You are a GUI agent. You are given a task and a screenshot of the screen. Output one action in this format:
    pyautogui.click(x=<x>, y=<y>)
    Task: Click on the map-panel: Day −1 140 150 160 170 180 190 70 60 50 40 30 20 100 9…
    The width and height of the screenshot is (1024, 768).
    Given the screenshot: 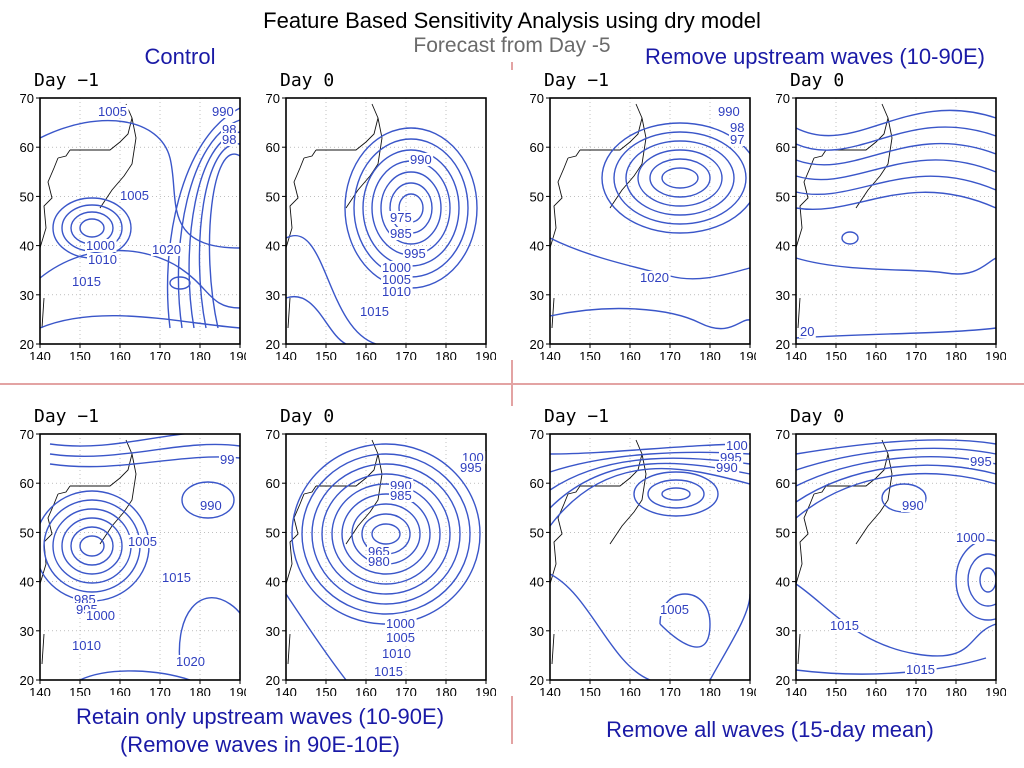 What is the action you would take?
    pyautogui.click(x=635, y=551)
    